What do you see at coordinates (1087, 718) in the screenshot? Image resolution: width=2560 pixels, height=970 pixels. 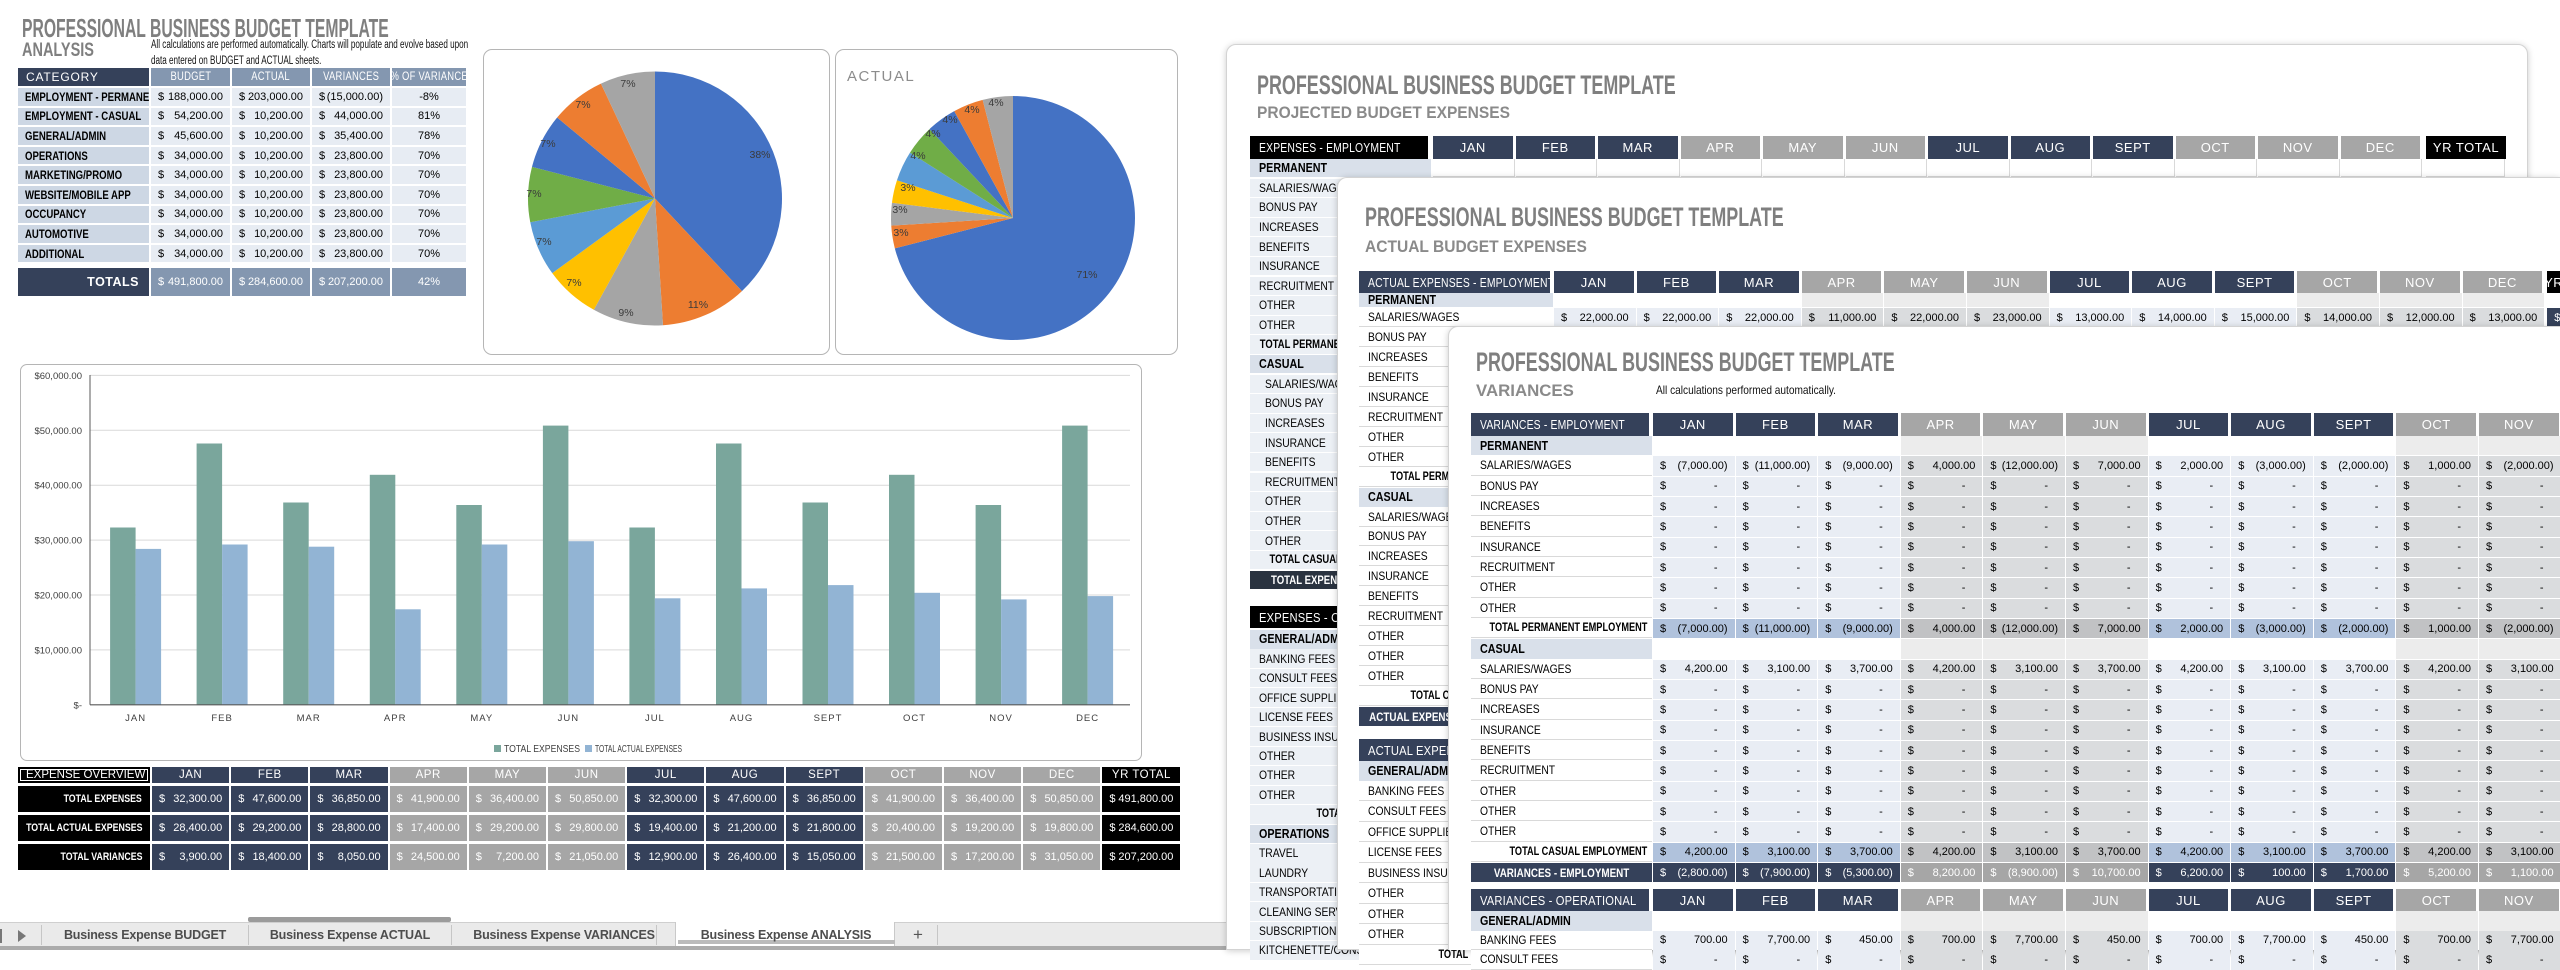 I see `svg-text: DEC` at bounding box center [1087, 718].